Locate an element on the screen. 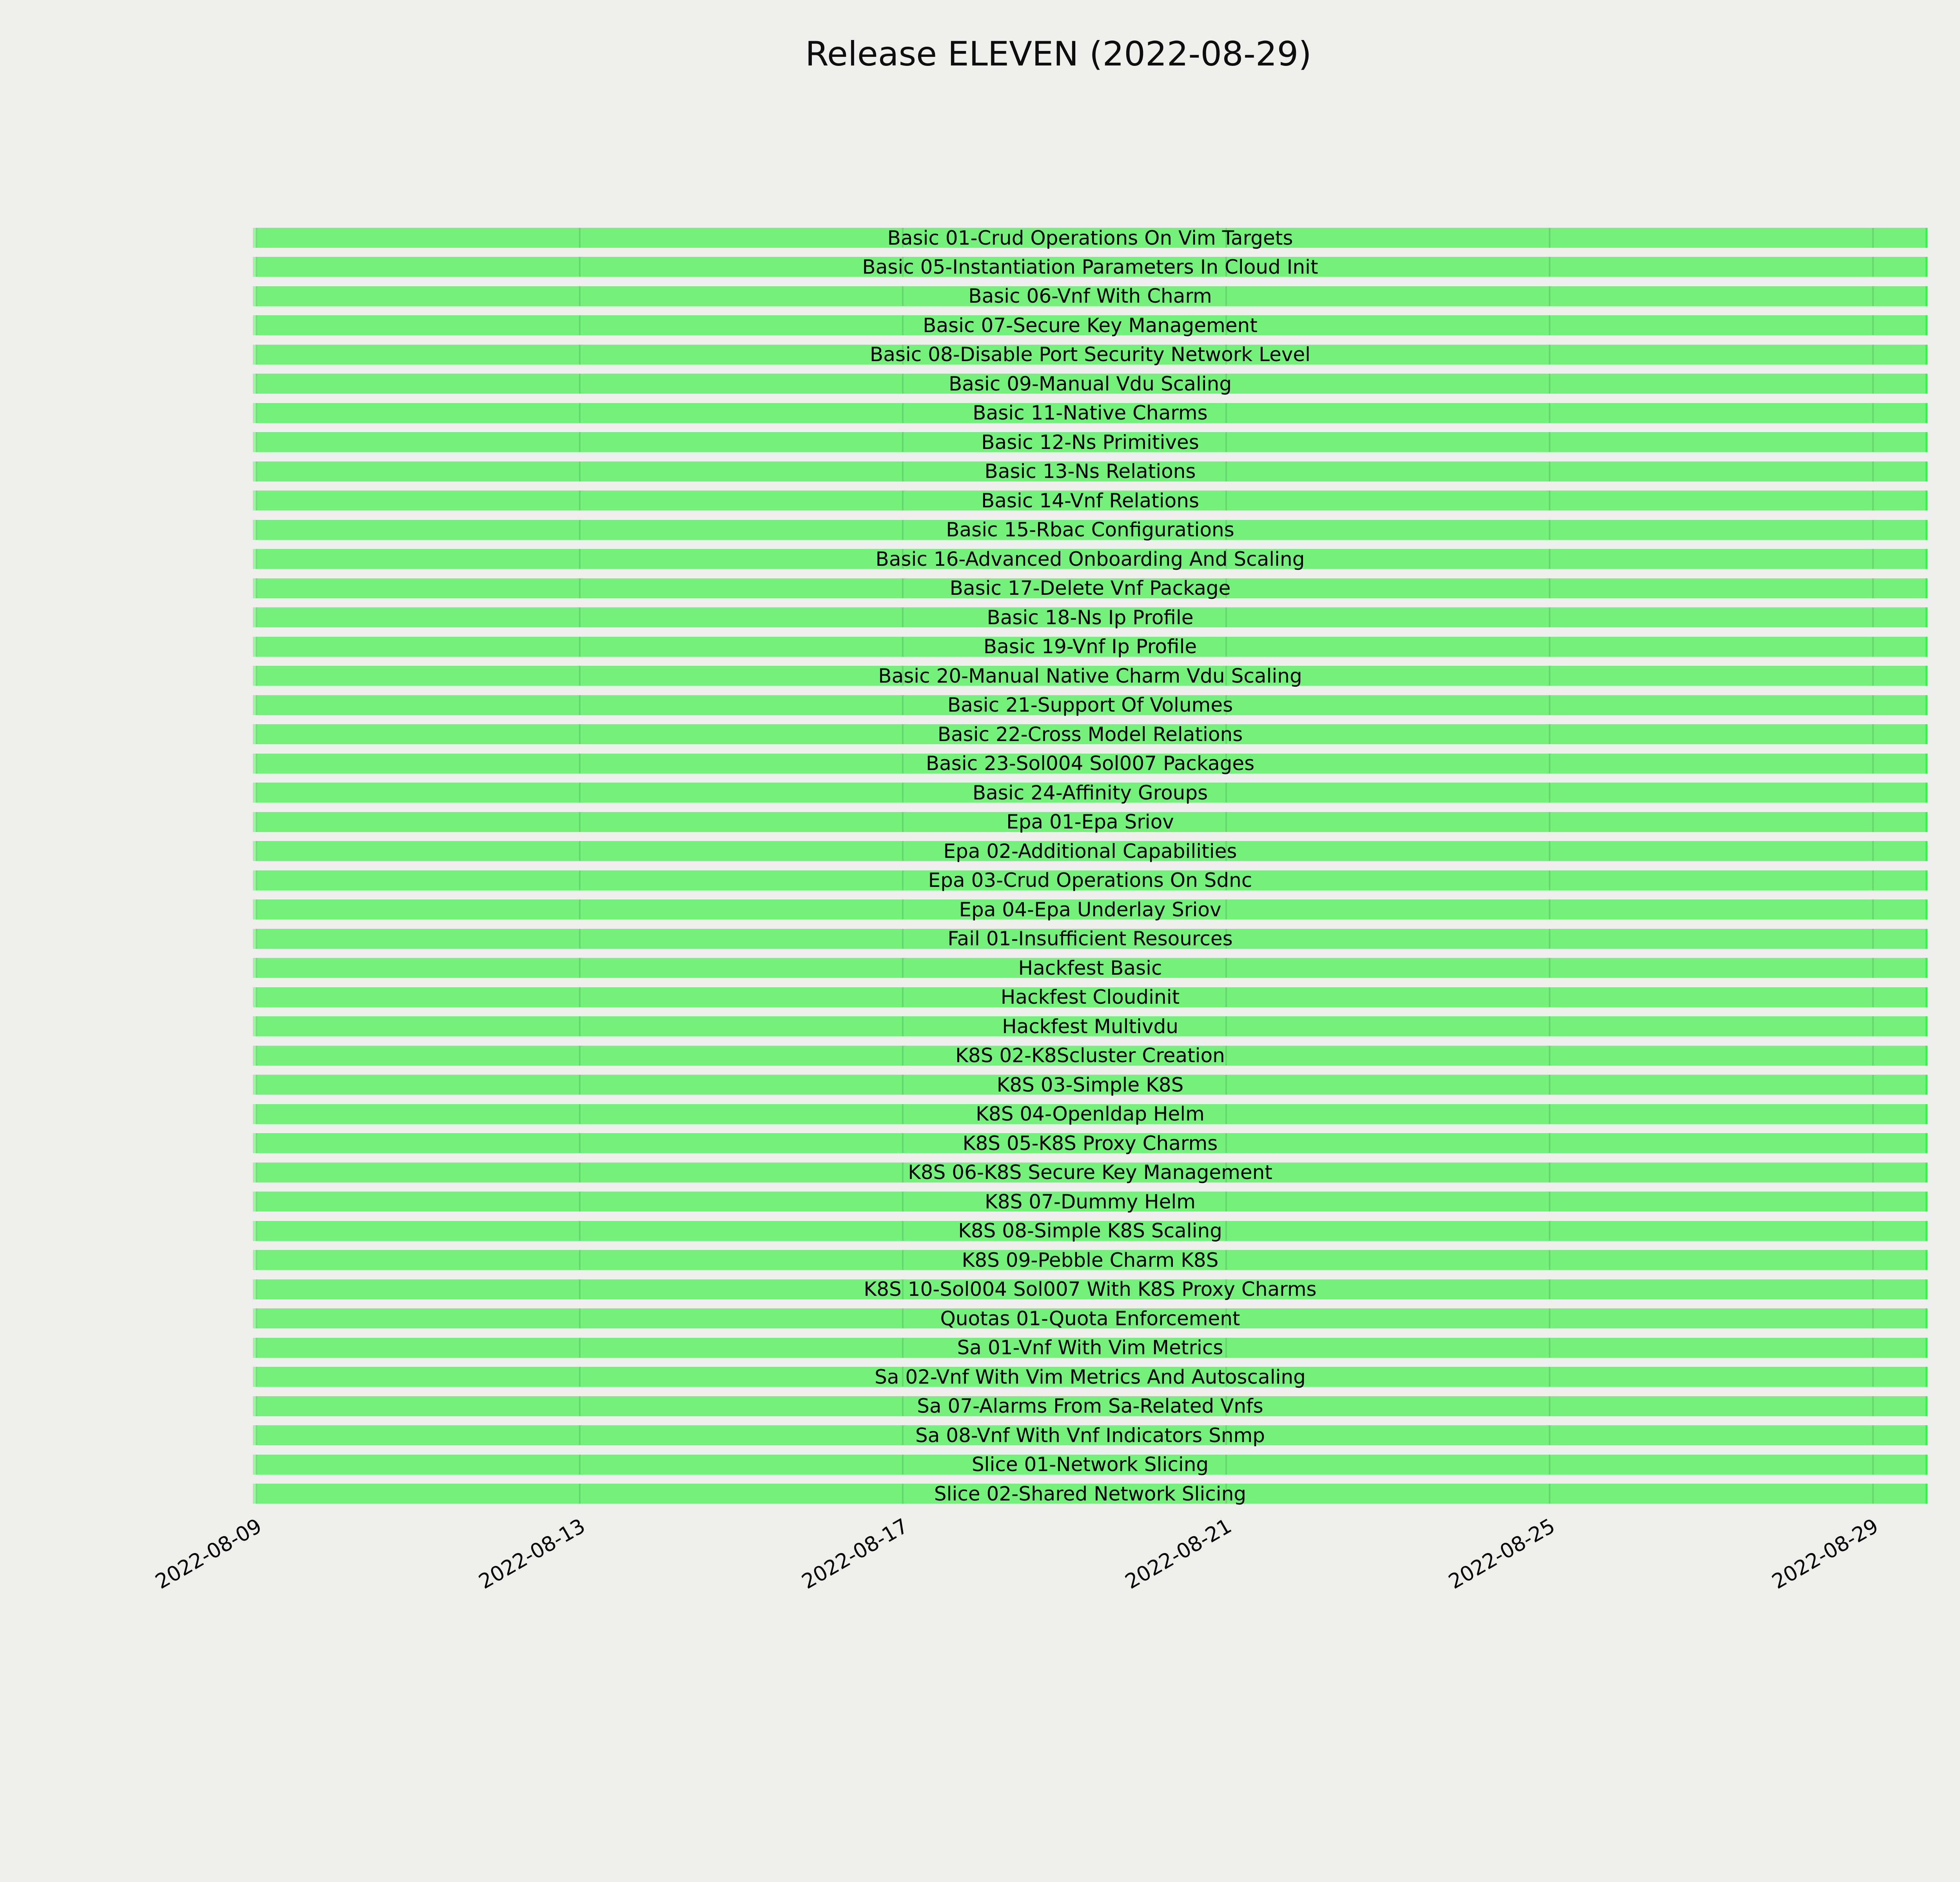 The width and height of the screenshot is (1960, 1882). gantt-row: Basic 01-Crud Operations On Vim Targets is located at coordinates (1090, 238).